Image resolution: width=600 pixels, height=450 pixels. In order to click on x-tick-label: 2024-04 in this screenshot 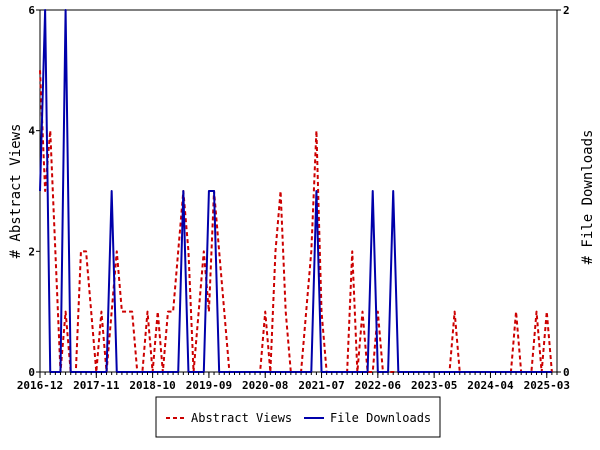, I will do `click(490, 385)`.